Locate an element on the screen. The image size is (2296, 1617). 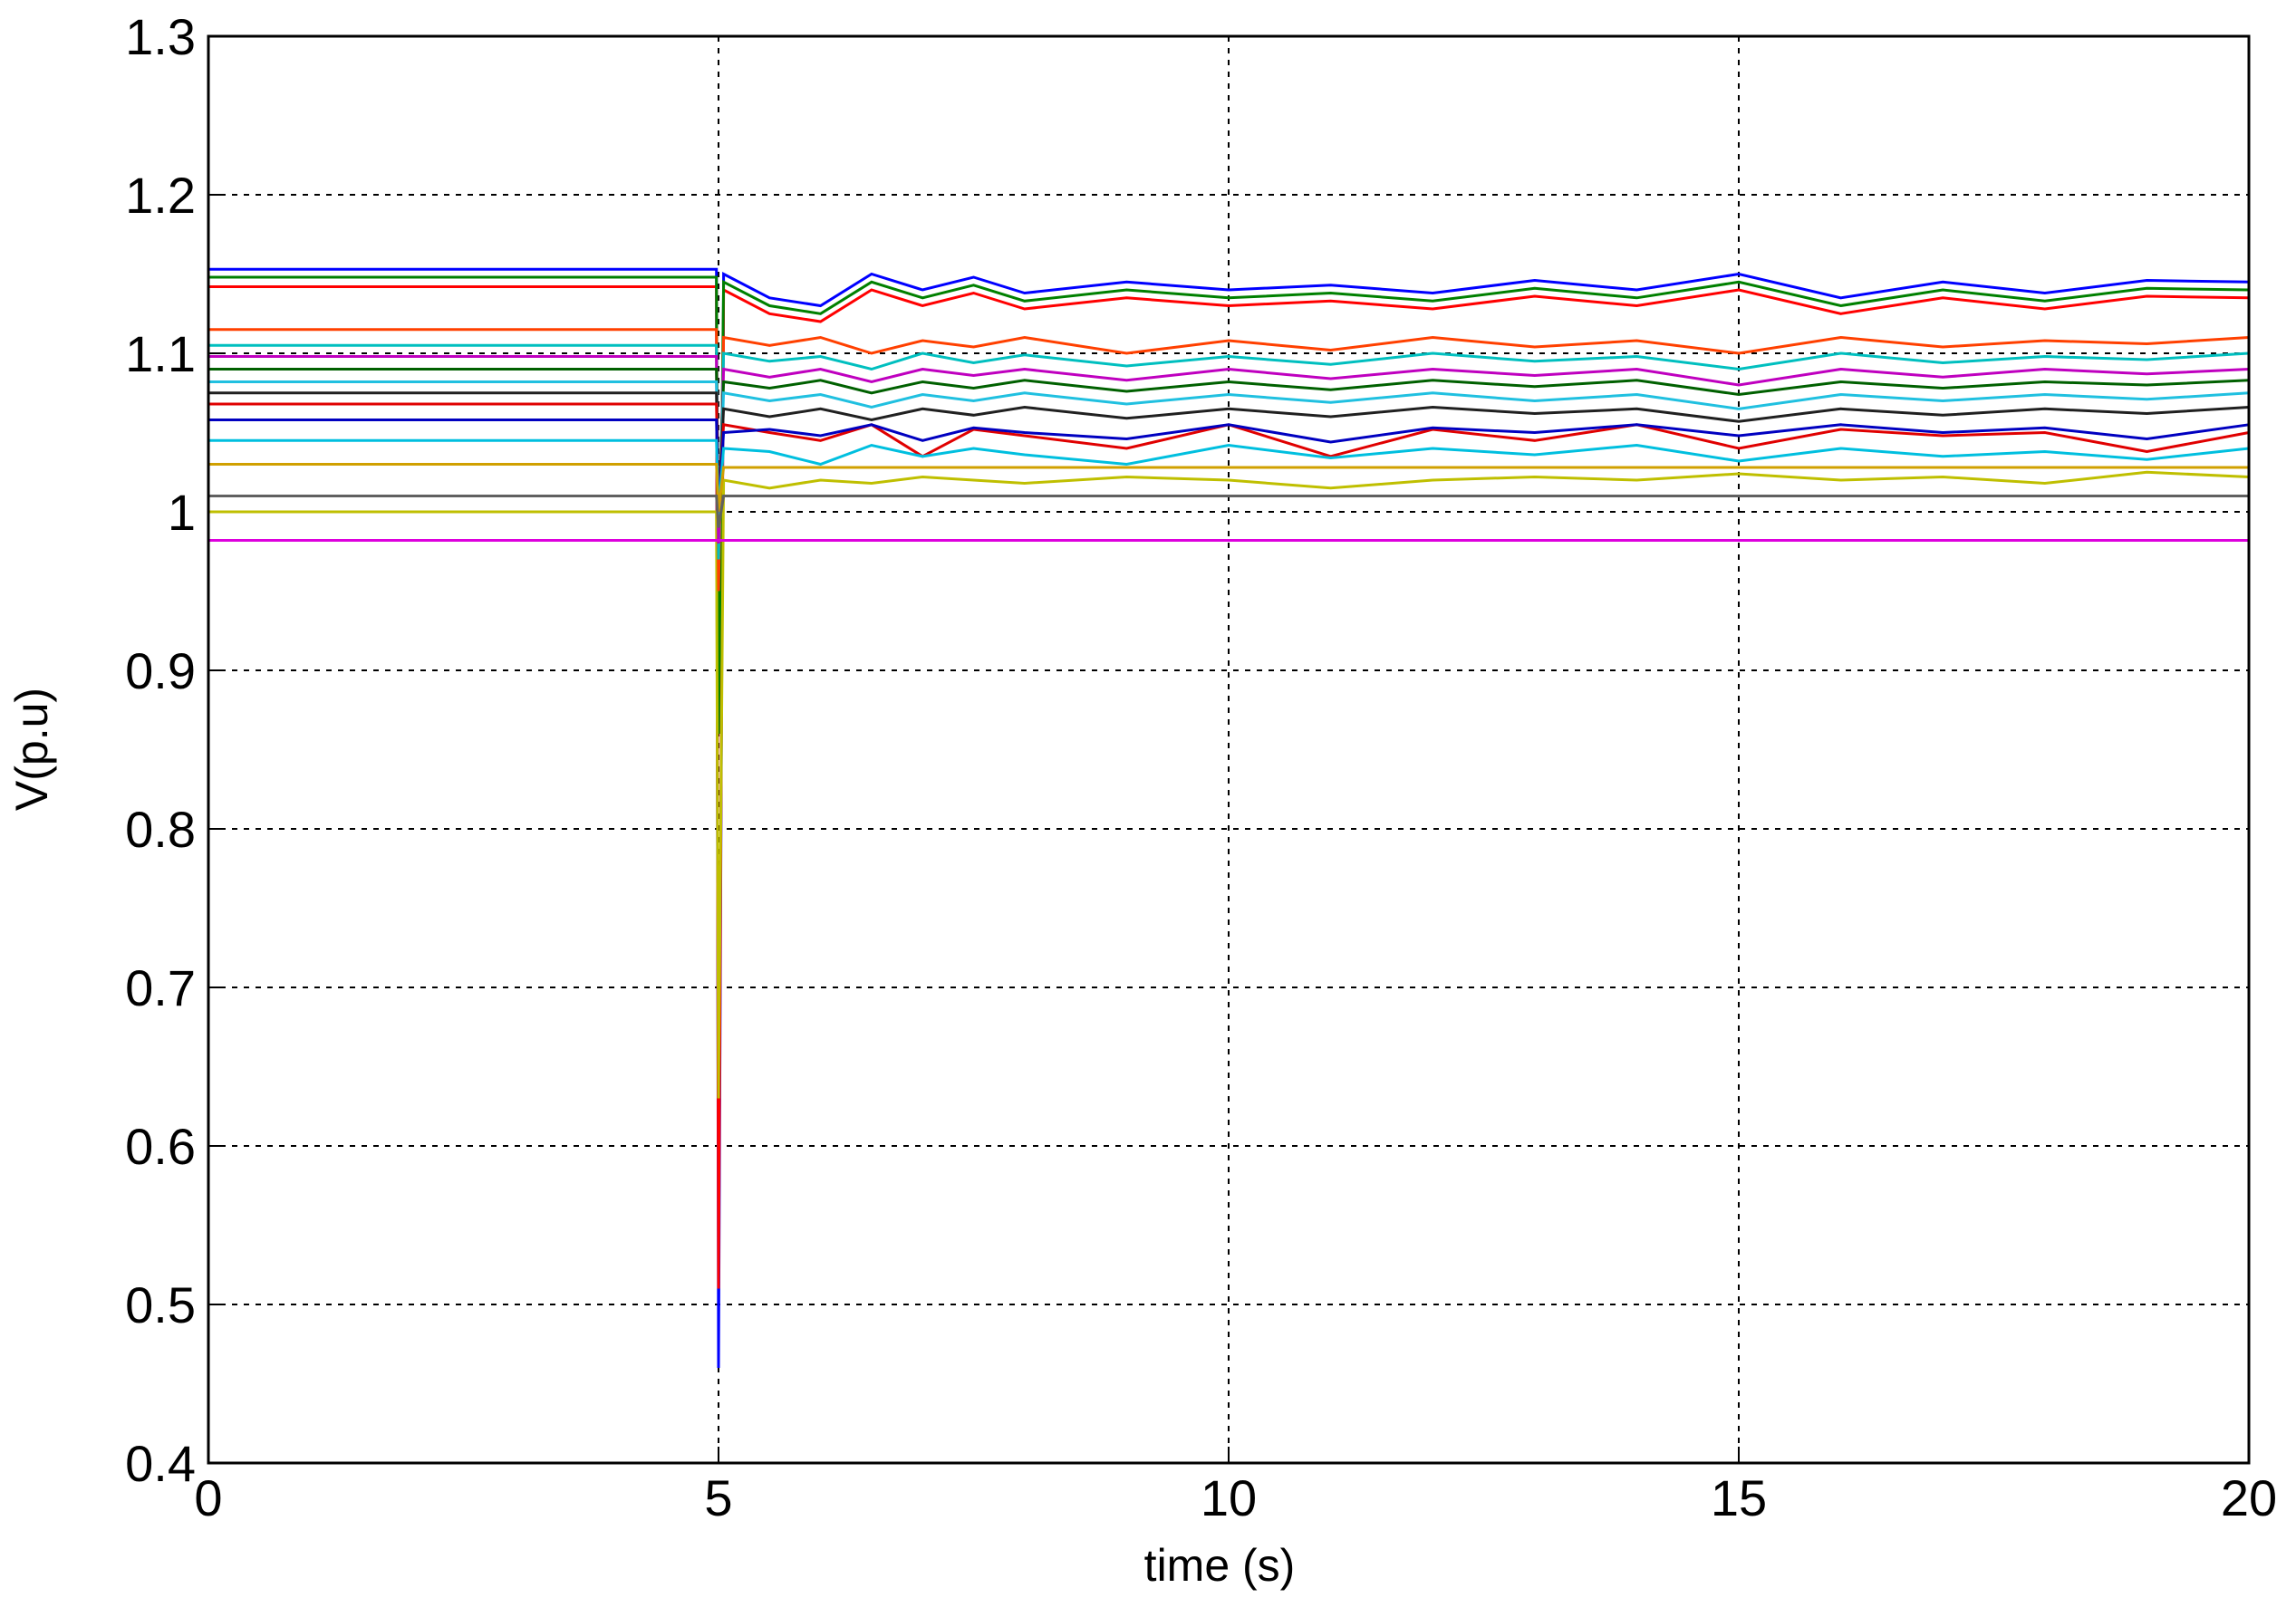
y-tick-label: 1.3 is located at coordinates (161, 36).